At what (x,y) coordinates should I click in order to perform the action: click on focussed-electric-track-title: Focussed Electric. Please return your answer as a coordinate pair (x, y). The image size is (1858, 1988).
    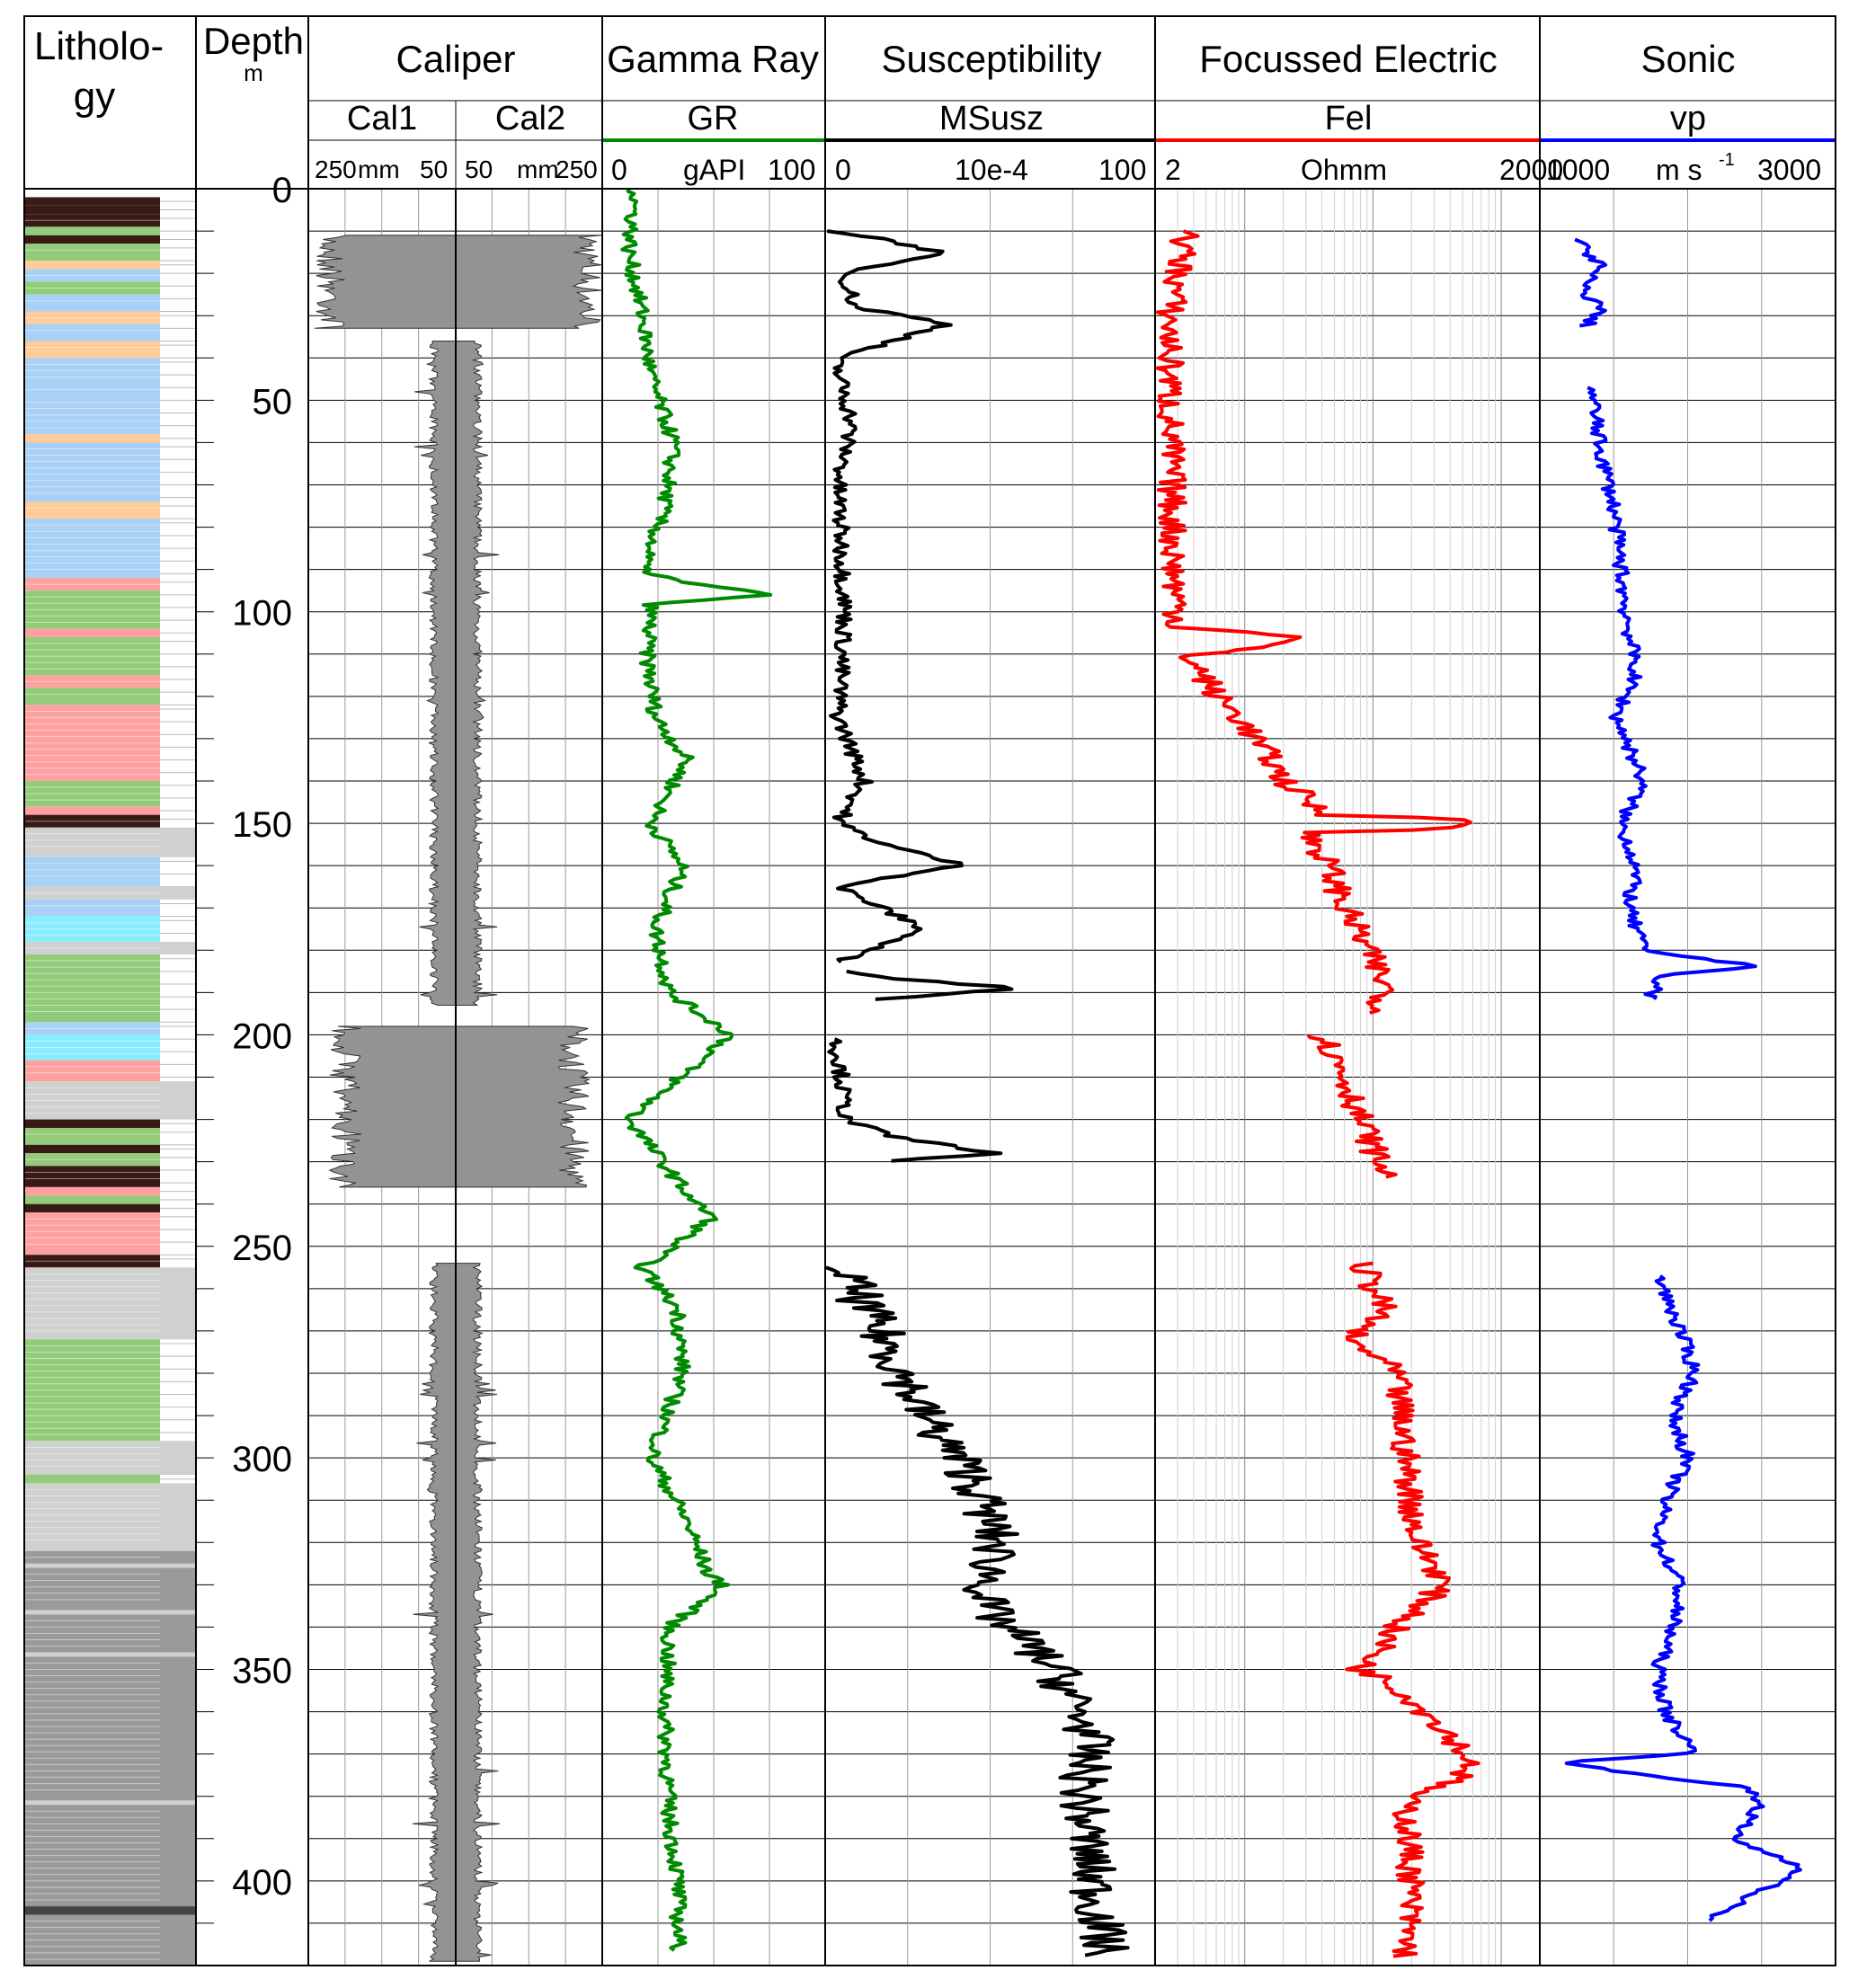
    Looking at the image, I should click on (1348, 59).